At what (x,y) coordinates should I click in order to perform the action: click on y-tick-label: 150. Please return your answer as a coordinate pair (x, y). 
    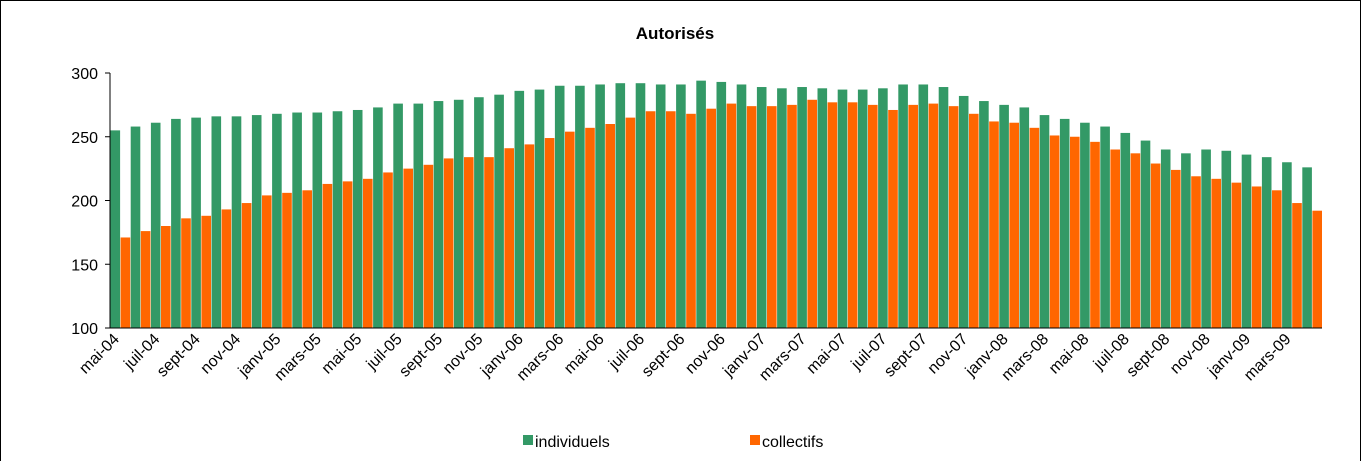
    Looking at the image, I should click on (84, 265).